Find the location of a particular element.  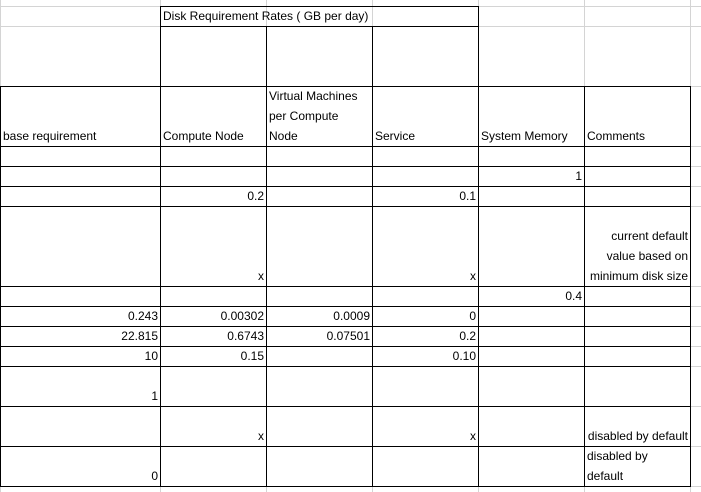

header-compute-node: Compute Node is located at coordinates (213, 116).